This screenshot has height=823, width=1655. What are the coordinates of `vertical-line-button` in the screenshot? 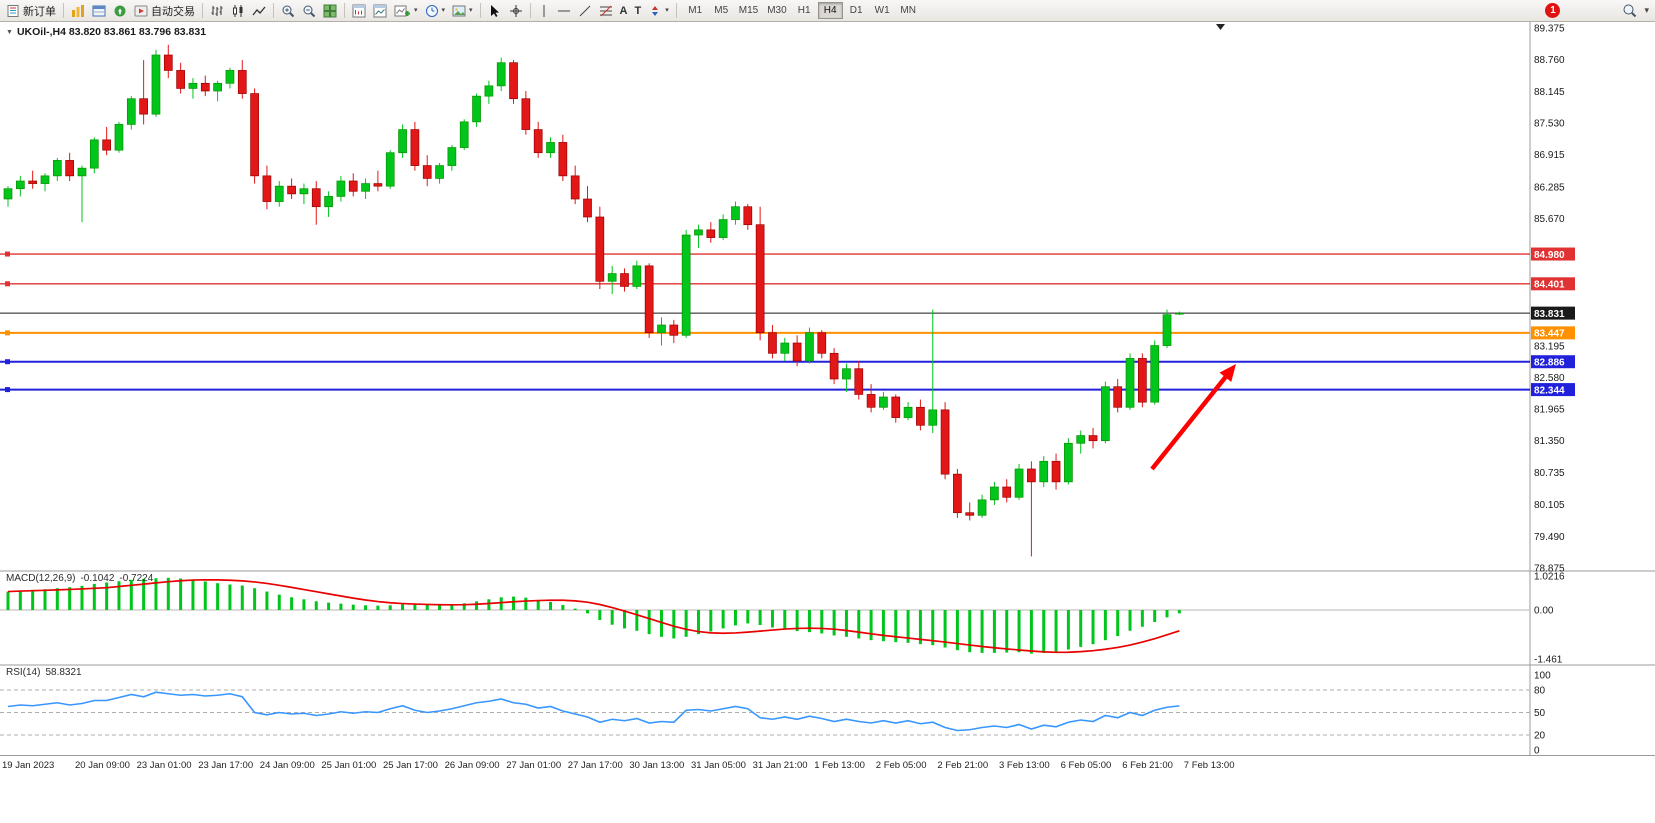 It's located at (544, 11).